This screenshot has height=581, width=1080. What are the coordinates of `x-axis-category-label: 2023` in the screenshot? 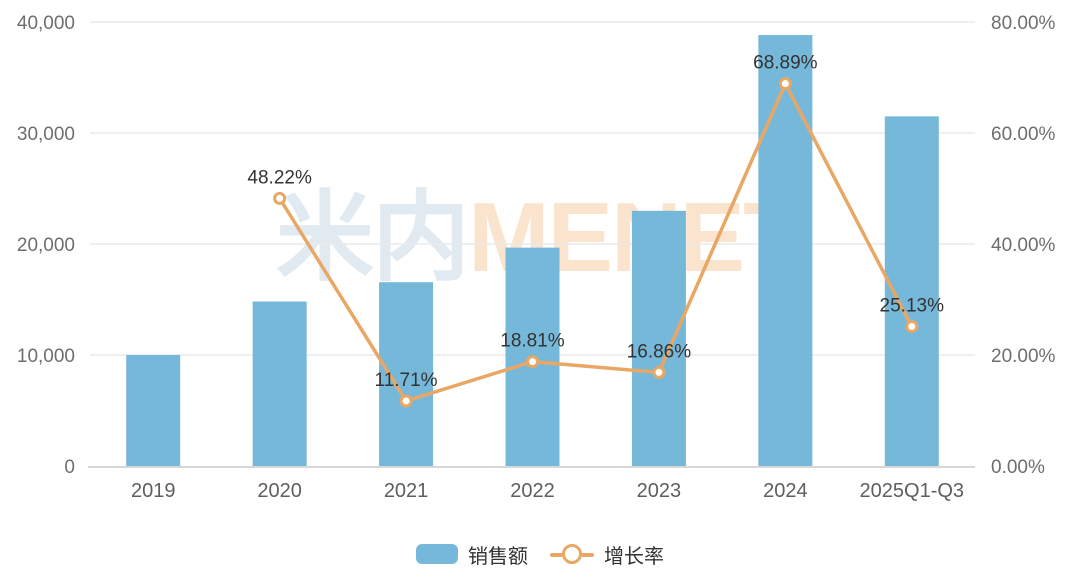 It's located at (659, 491).